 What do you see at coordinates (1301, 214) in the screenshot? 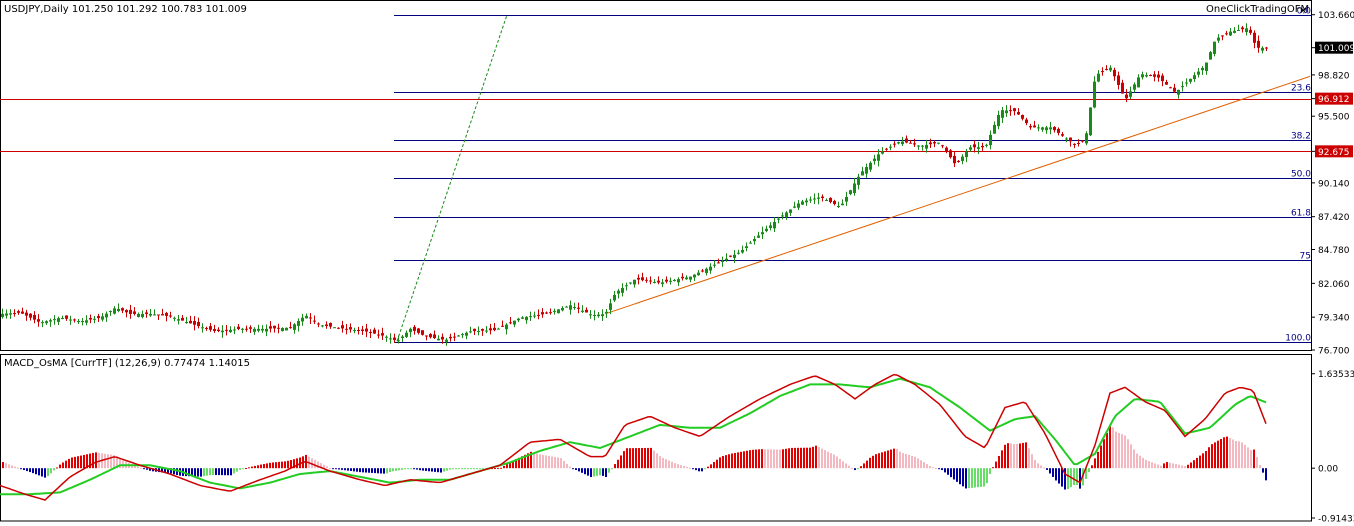
I see `fib-level-label: 61.8` at bounding box center [1301, 214].